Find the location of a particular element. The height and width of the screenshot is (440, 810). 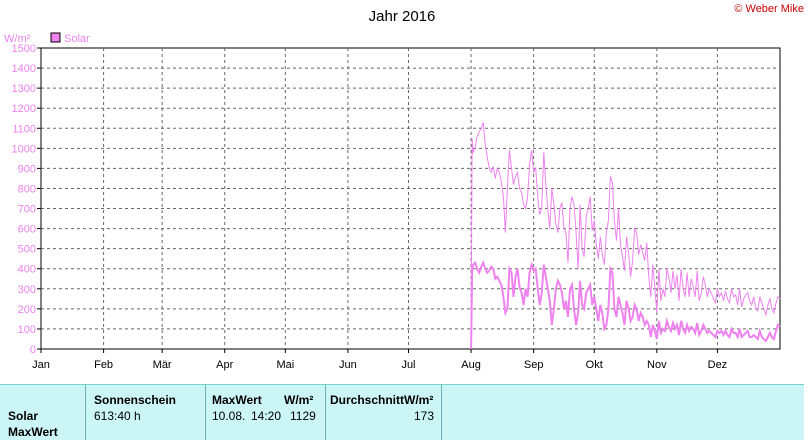

row-label-column: Solar MaxWert is located at coordinates (43, 412).